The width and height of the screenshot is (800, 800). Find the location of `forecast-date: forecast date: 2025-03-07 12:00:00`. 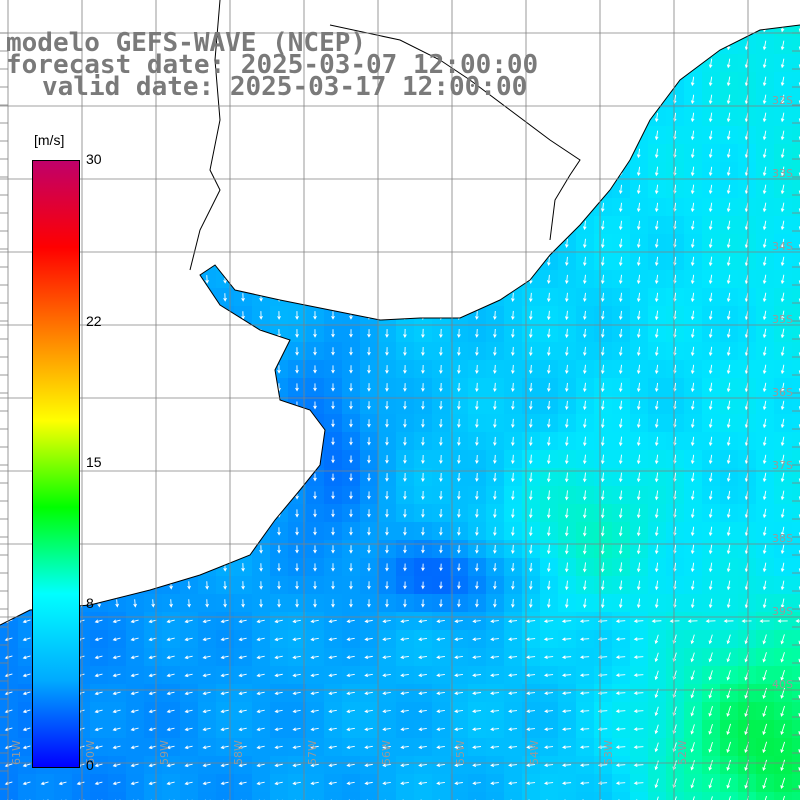

forecast-date: forecast date: 2025-03-07 12:00:00 is located at coordinates (272, 65).